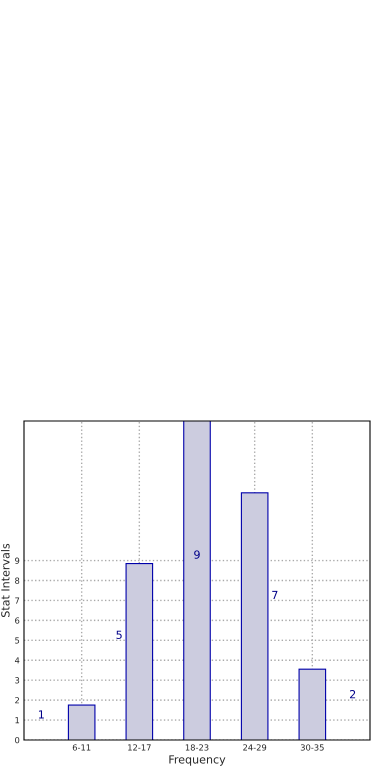 The height and width of the screenshot is (780, 390). Describe the element at coordinates (41, 714) in the screenshot. I see `annotation: 1` at that location.